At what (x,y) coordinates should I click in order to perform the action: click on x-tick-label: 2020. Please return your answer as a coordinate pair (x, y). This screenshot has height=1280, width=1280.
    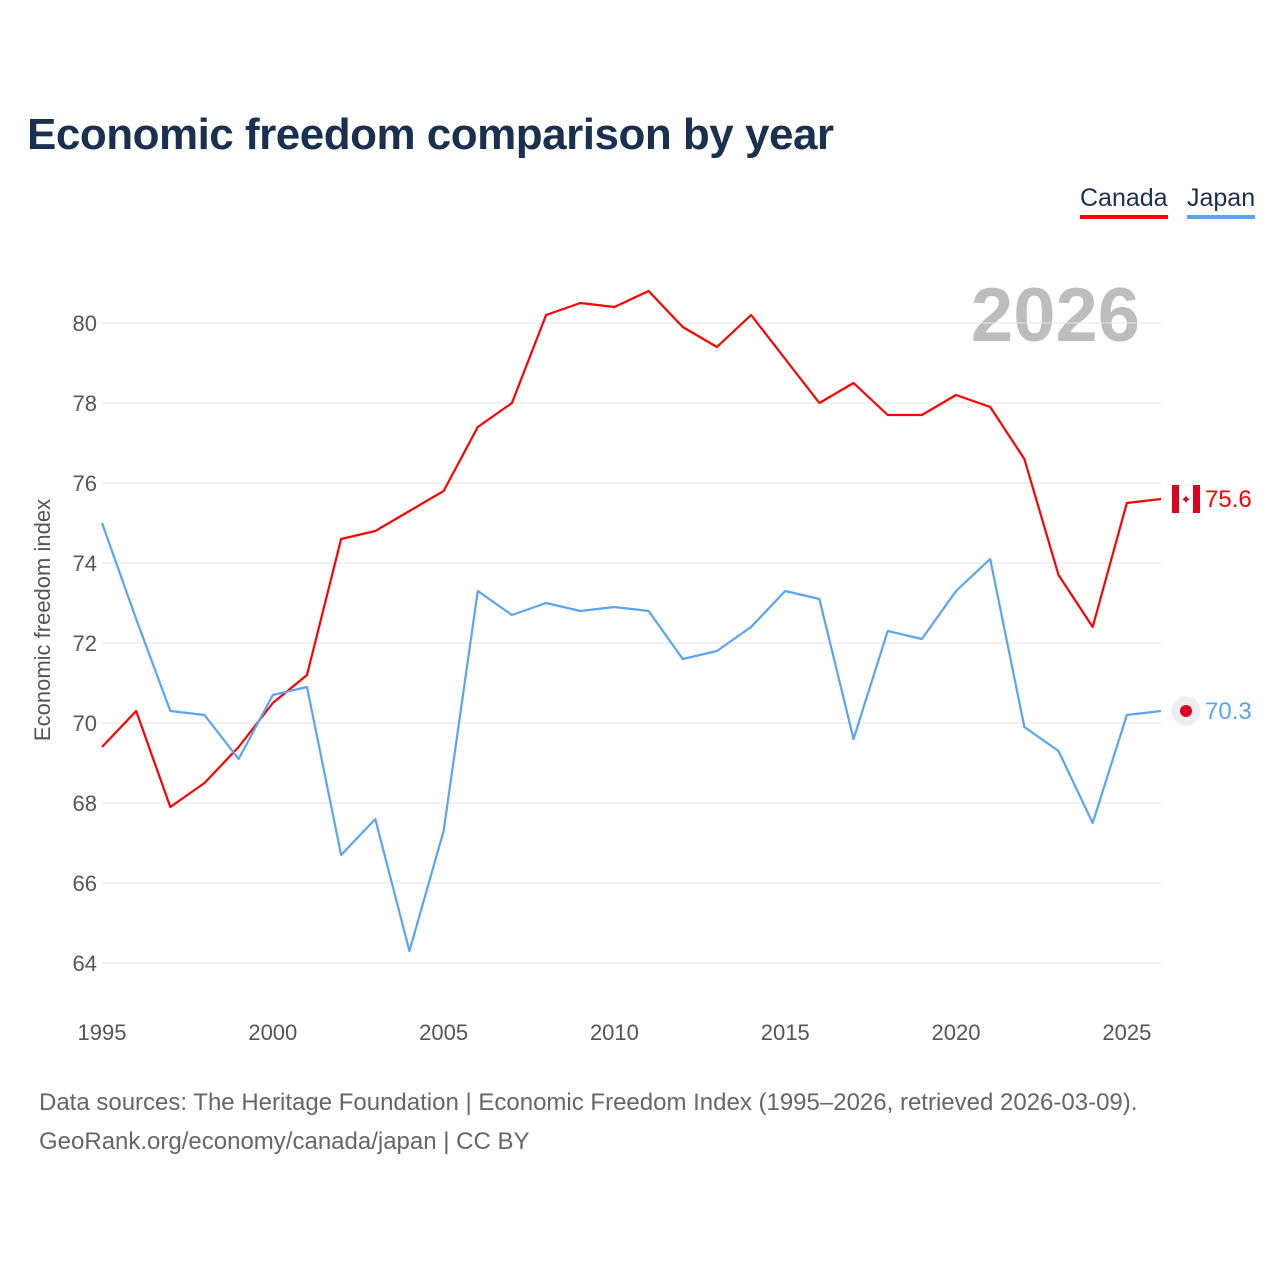
    Looking at the image, I should click on (956, 1032).